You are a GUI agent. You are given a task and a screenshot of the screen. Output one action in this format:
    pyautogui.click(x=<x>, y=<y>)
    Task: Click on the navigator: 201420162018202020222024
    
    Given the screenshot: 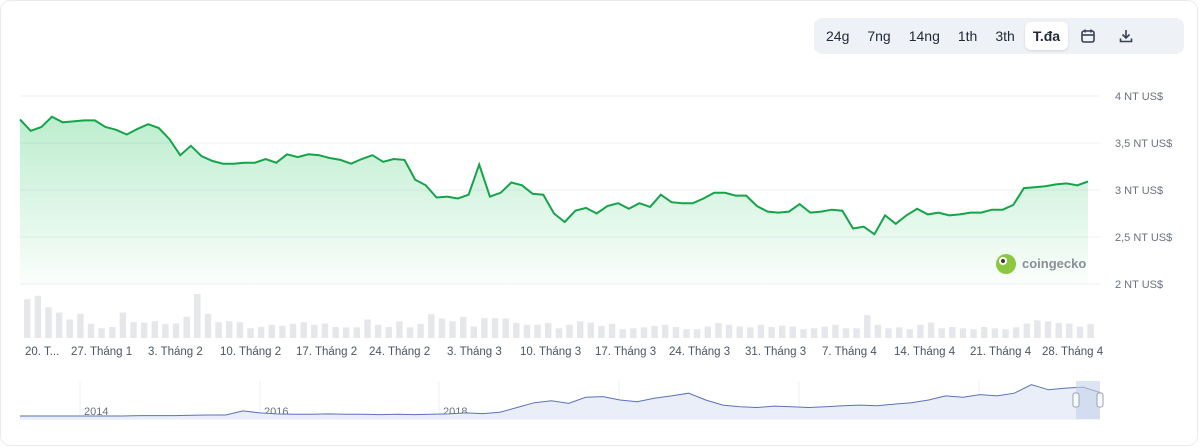 What is the action you would take?
    pyautogui.click(x=562, y=400)
    